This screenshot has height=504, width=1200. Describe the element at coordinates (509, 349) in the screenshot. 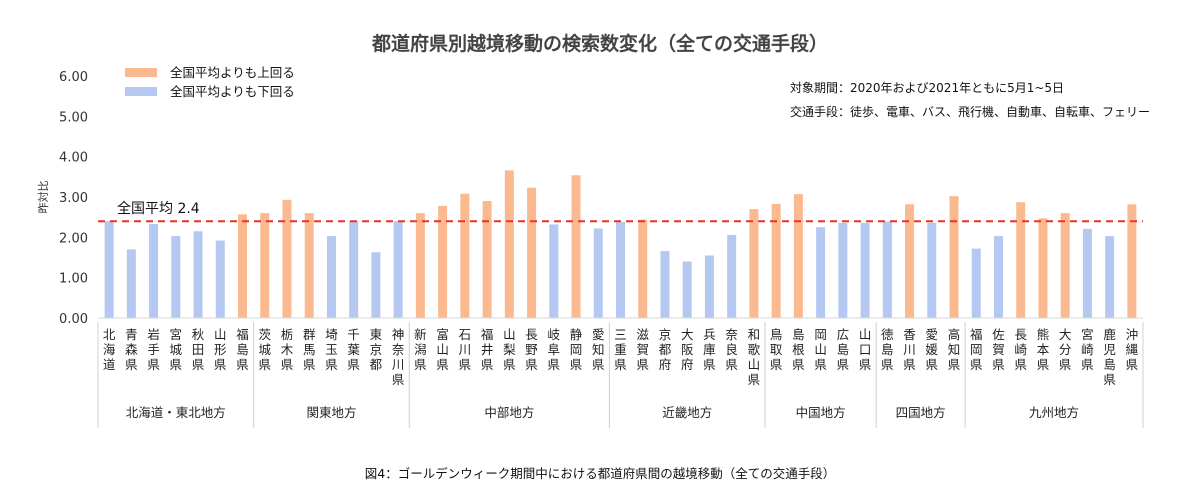

I see `category-label: 山梨県` at that location.